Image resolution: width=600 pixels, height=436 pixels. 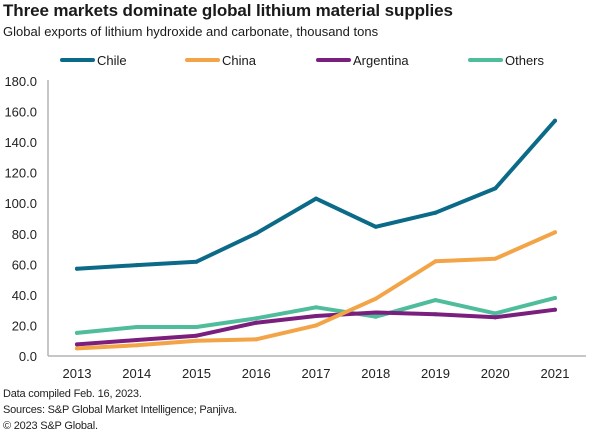 What do you see at coordinates (381, 60) in the screenshot?
I see `legend-label-argentina: Argentina` at bounding box center [381, 60].